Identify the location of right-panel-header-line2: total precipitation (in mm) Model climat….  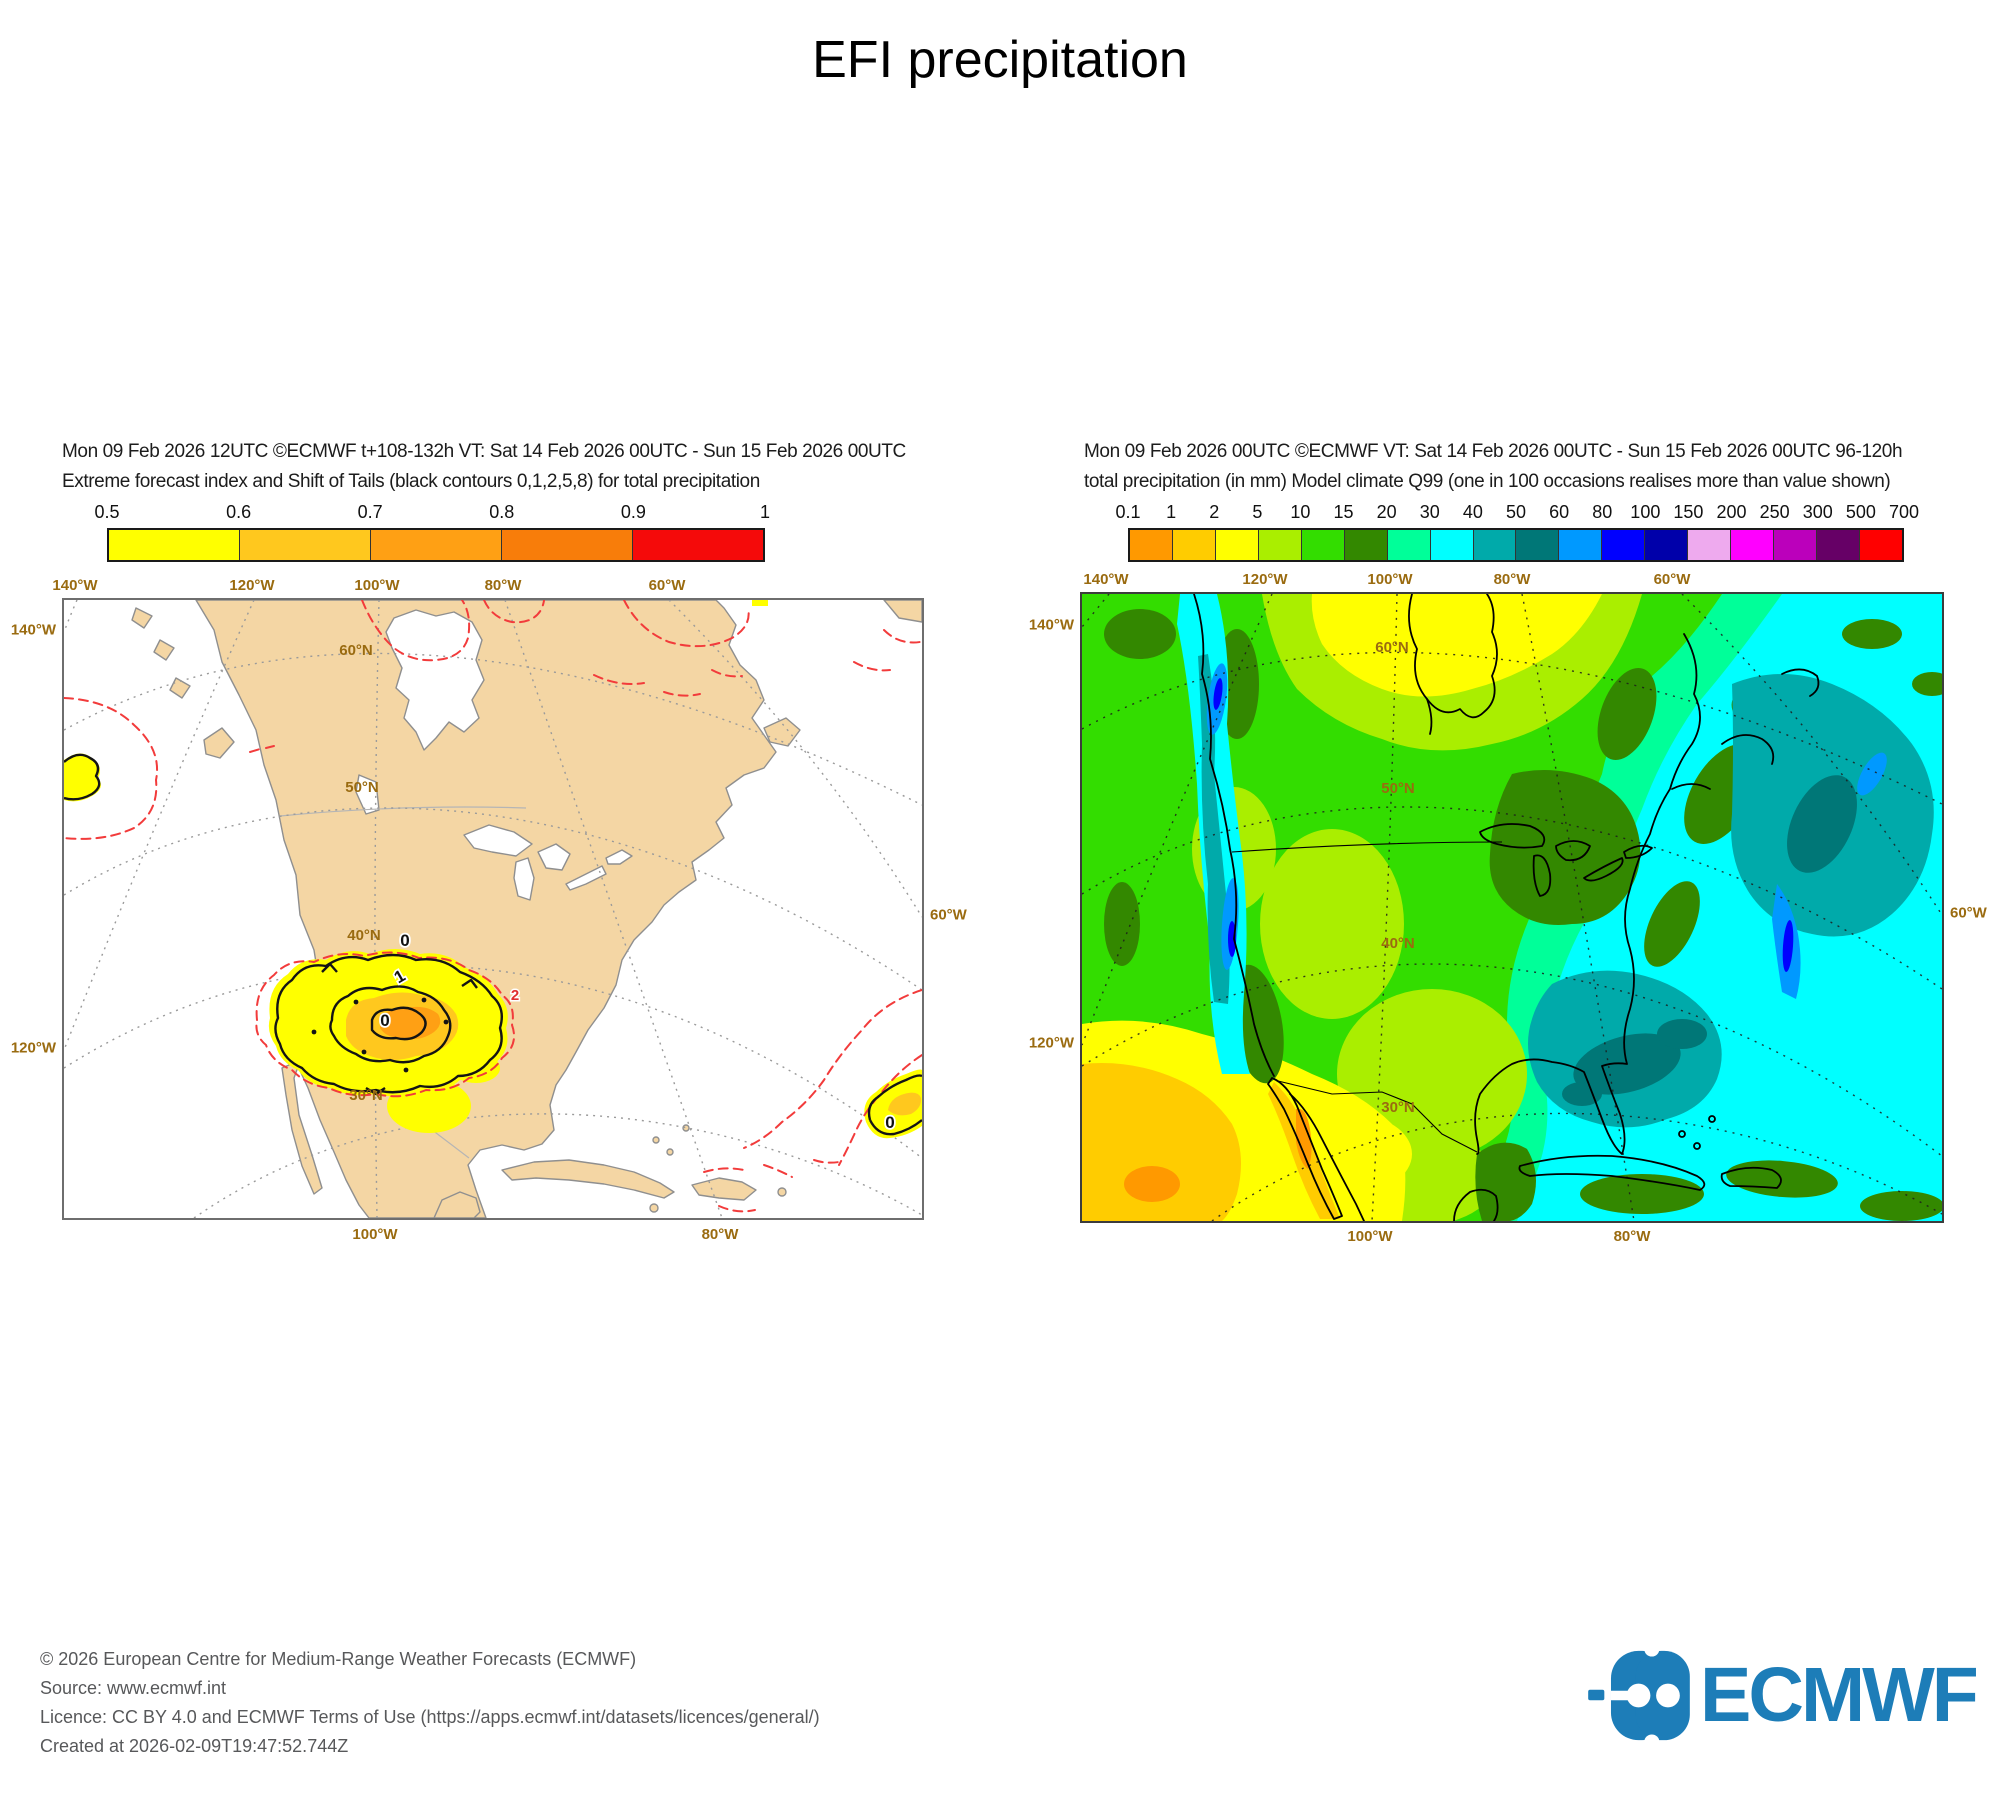
(1487, 481).